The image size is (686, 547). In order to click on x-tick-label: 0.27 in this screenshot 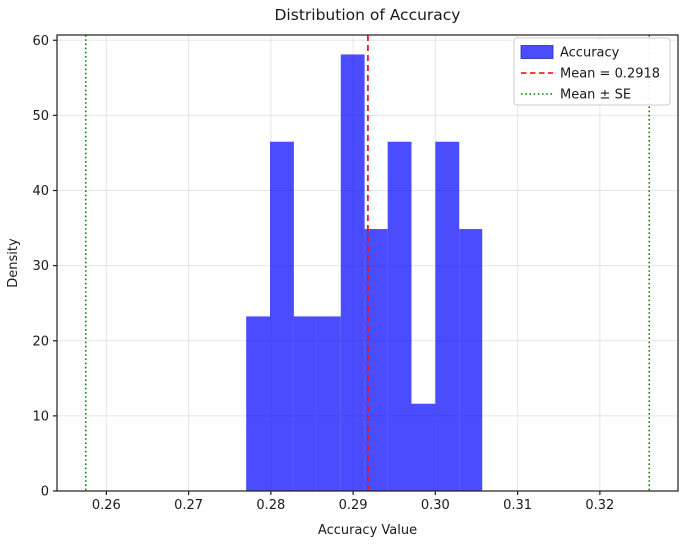, I will do `click(188, 505)`.